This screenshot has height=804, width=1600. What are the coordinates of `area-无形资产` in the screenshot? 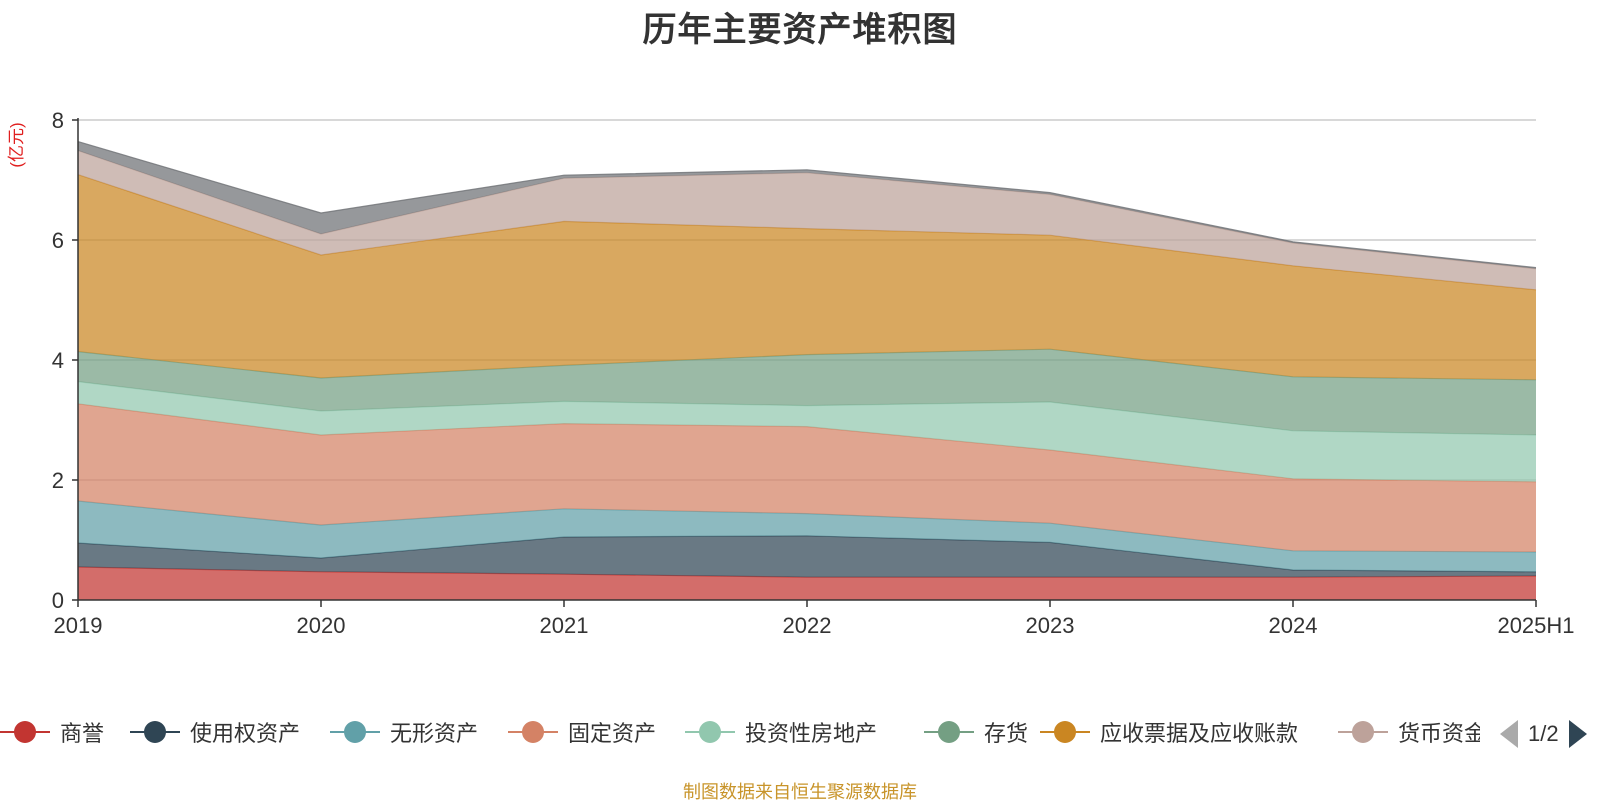 It's located at (807, 536).